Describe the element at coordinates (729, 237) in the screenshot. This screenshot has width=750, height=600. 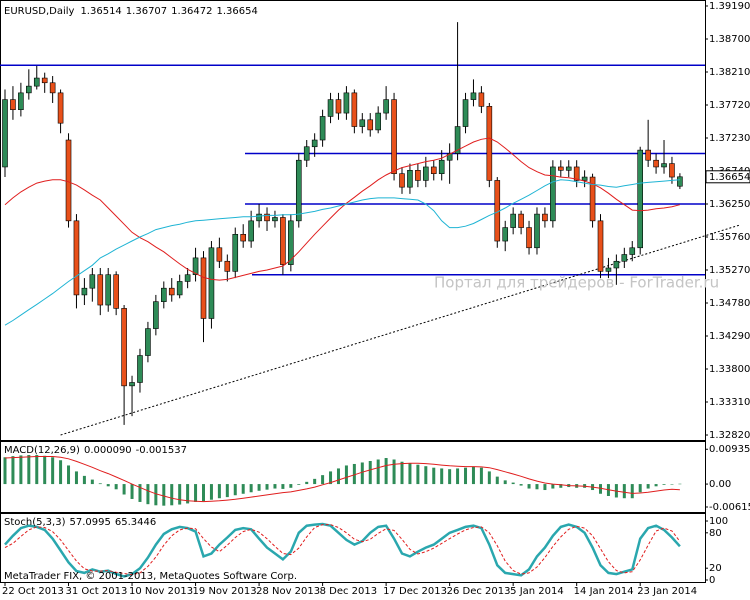
I see `y-tick-label: 1.35760` at that location.